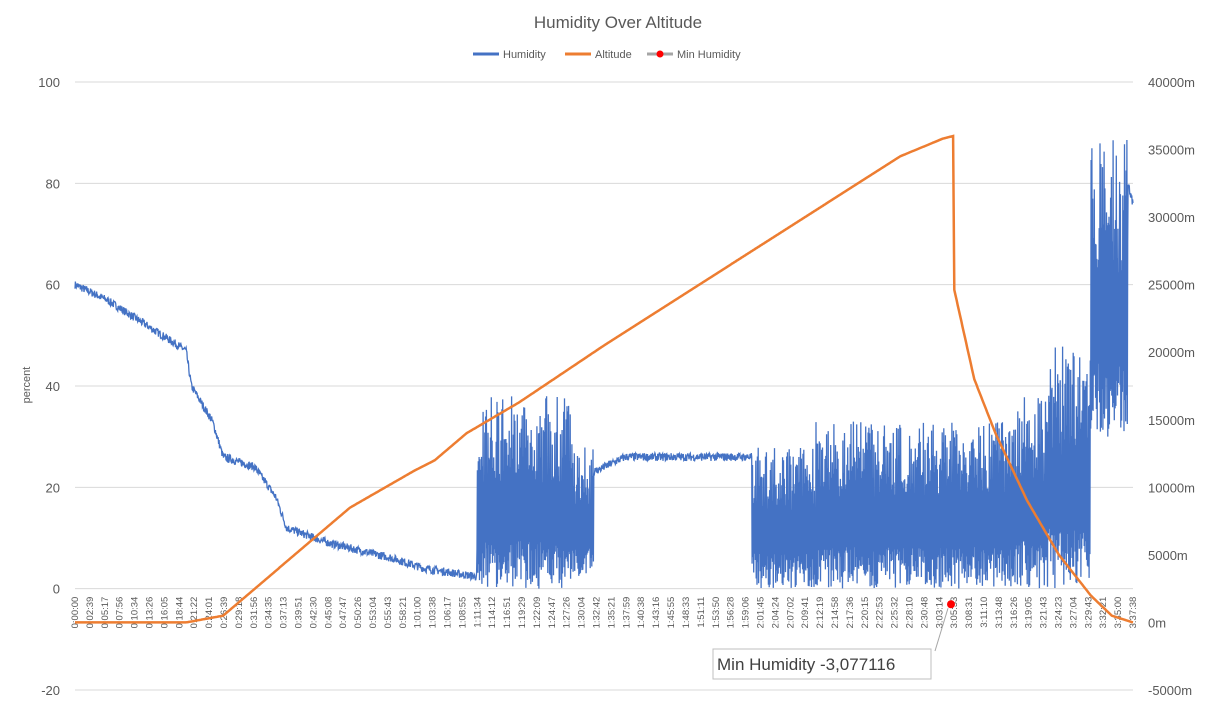 The width and height of the screenshot is (1210, 707). What do you see at coordinates (701, 612) in the screenshot?
I see `x-tick-label: 1:51:11` at bounding box center [701, 612].